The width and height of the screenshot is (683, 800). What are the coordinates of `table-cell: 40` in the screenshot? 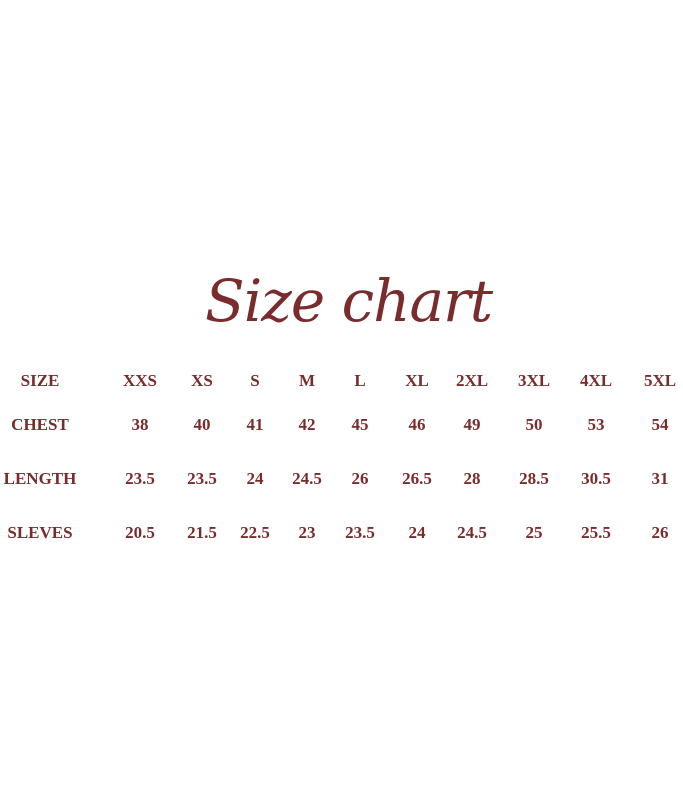 It's located at (202, 424).